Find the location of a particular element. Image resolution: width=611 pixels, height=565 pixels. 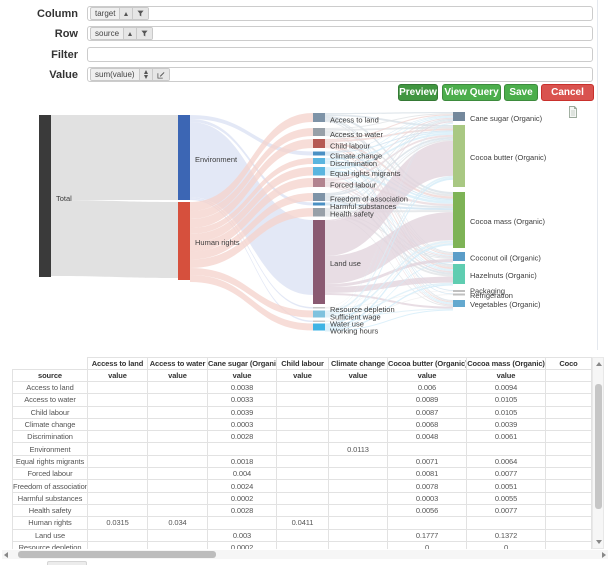

clipped-bottom-button is located at coordinates (67, 563).